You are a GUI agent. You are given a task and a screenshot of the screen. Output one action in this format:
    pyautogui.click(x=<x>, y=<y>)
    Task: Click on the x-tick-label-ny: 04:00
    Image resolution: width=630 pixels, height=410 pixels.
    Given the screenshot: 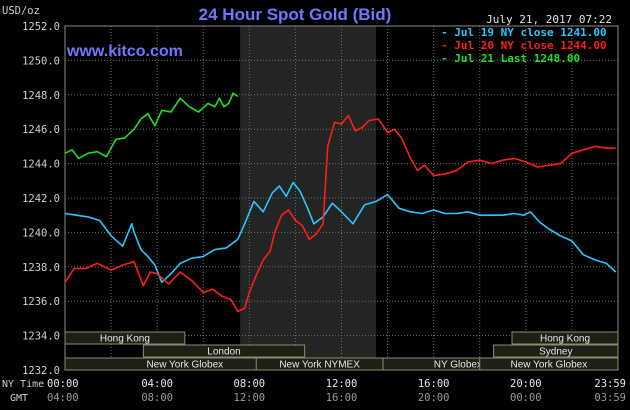 What is the action you would take?
    pyautogui.click(x=157, y=384)
    